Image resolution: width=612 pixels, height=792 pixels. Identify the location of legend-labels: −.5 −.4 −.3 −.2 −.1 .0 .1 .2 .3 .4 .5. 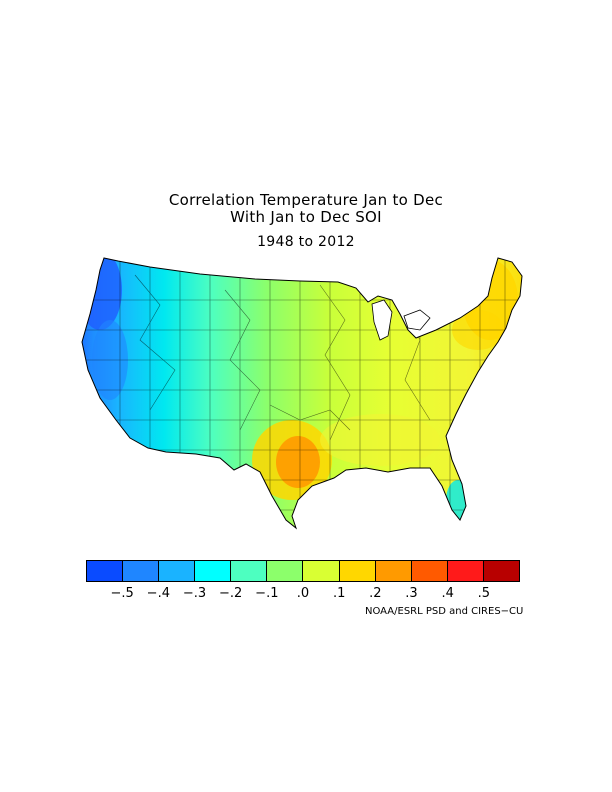
(303, 594).